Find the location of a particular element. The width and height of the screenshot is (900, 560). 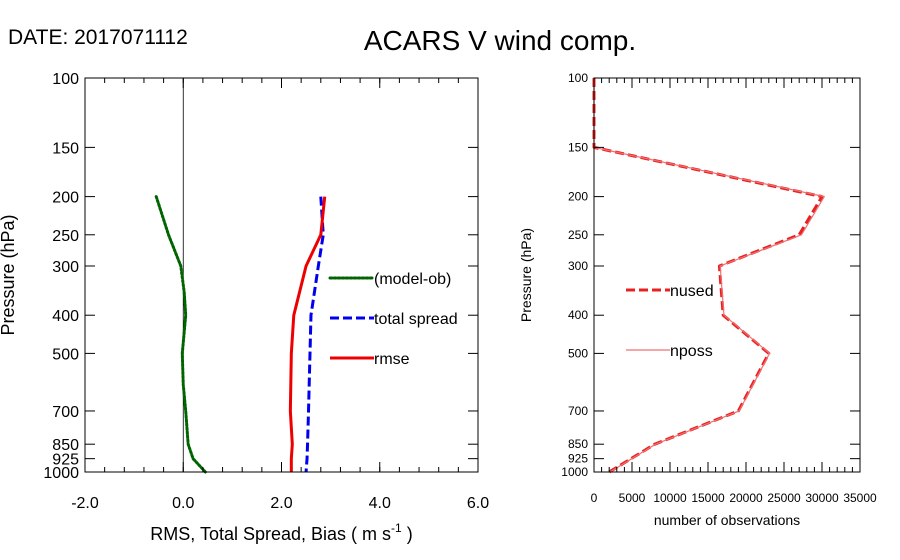

left-series-rmse is located at coordinates (307, 334).